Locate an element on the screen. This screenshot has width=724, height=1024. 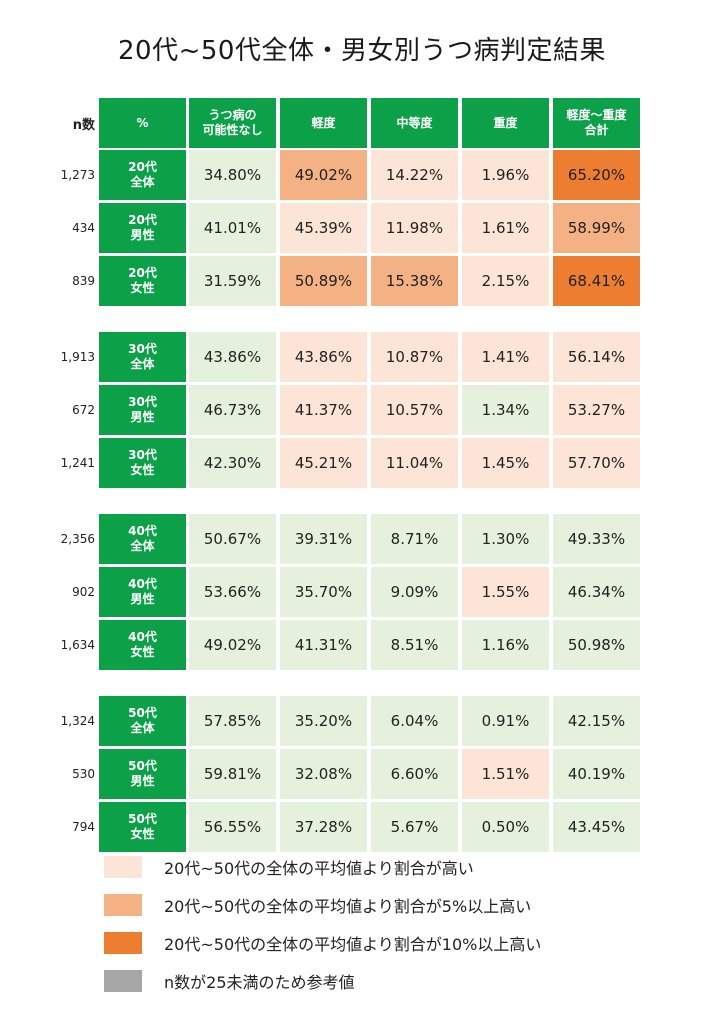
table-cell: 41.37% is located at coordinates (323, 410).